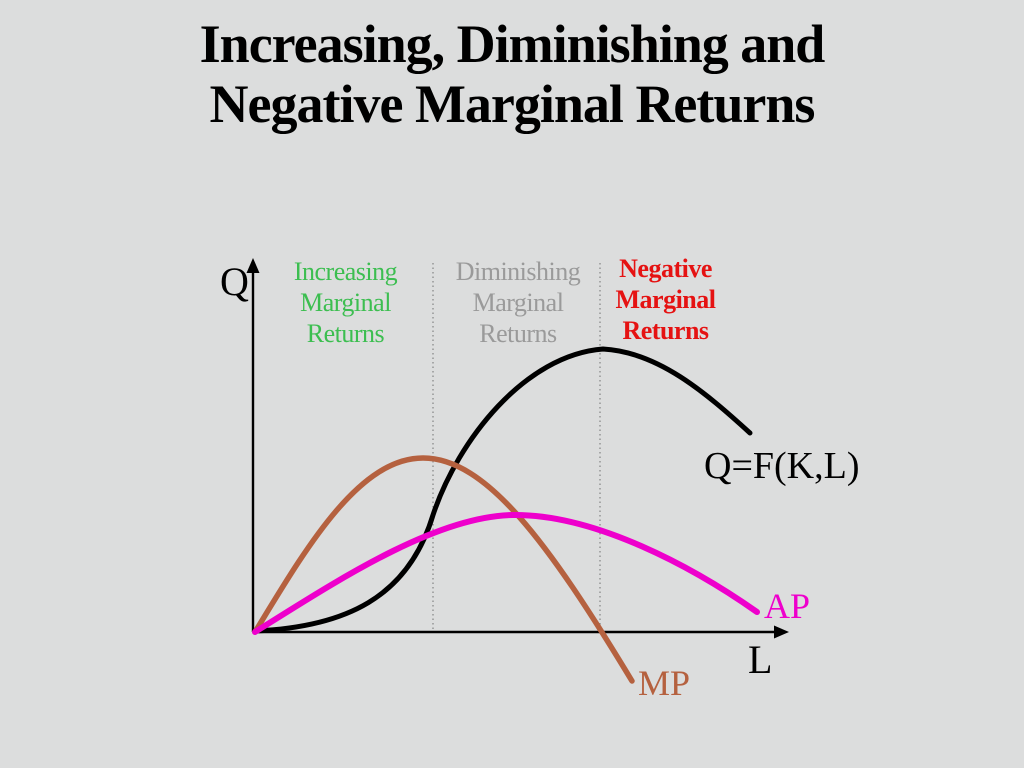 The width and height of the screenshot is (1024, 768). Describe the element at coordinates (345, 302) in the screenshot. I see `region-label-increasing-marginal-returns: Increasing Marginal Returns` at that location.